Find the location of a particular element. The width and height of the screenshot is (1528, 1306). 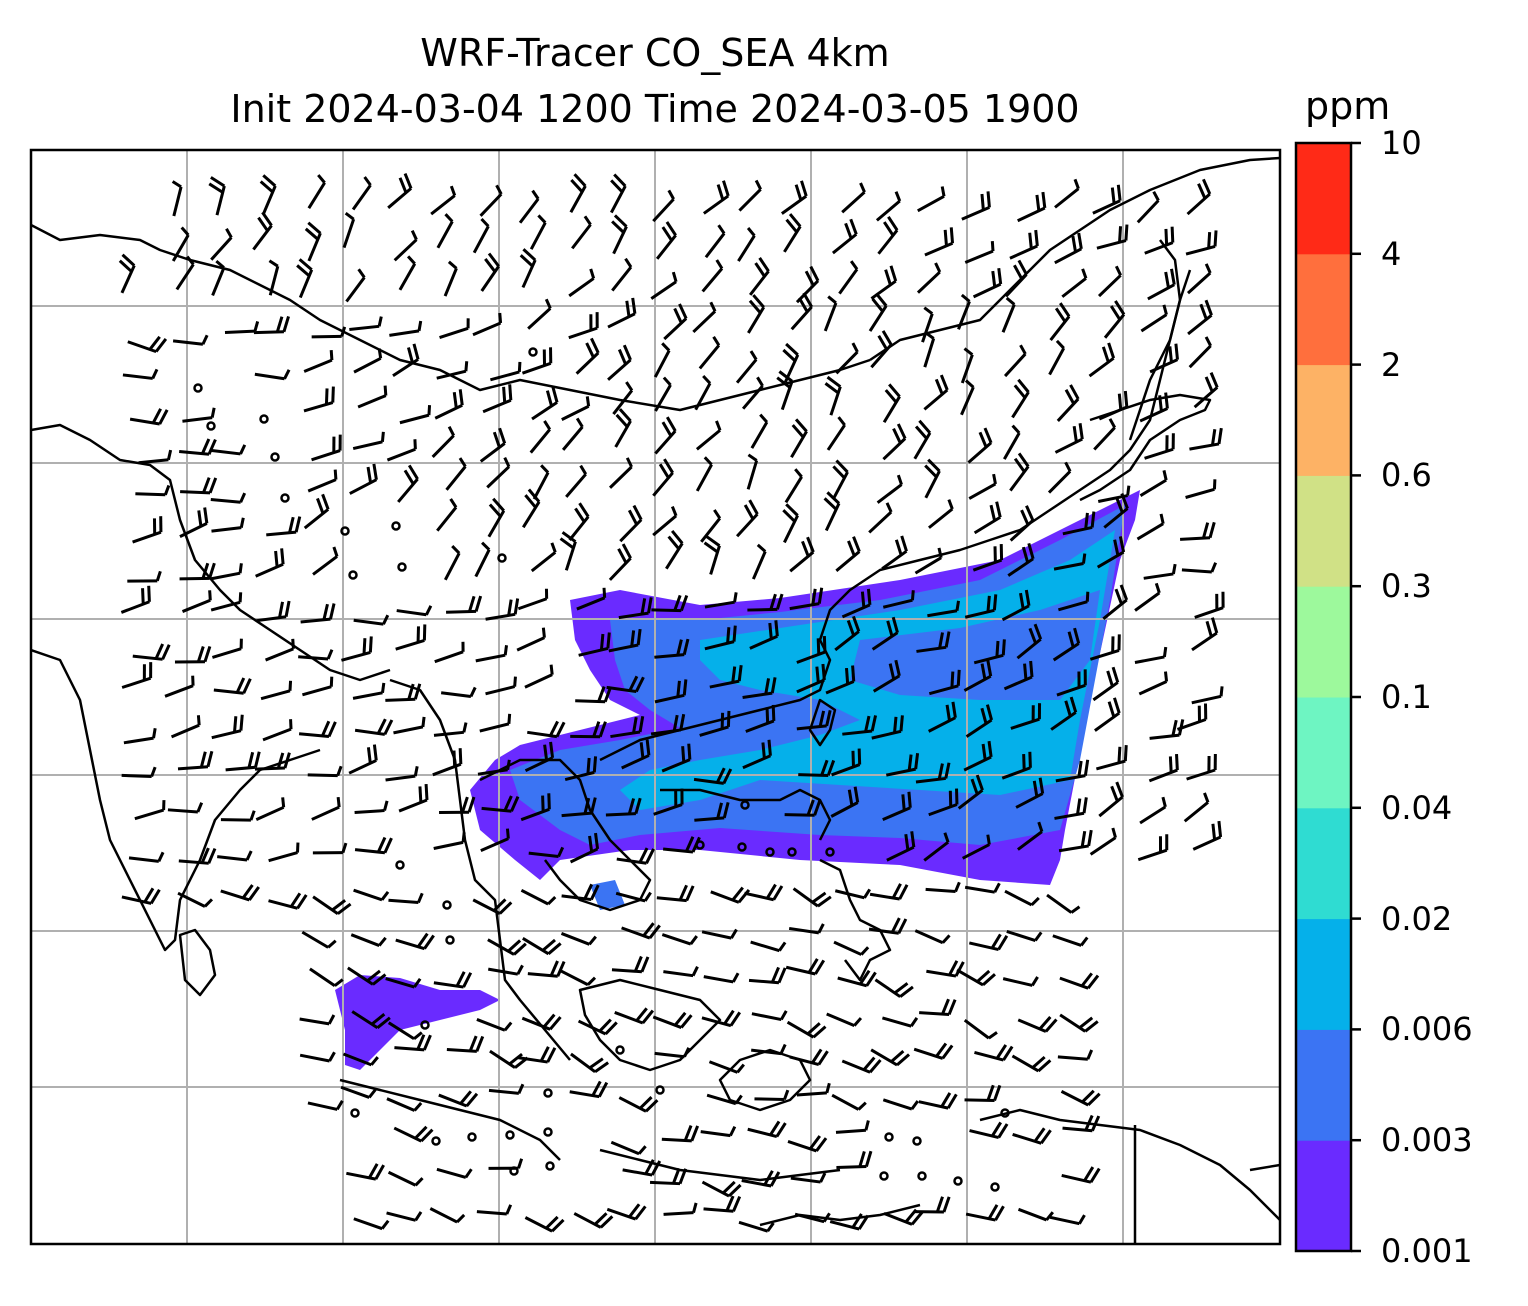

colorbar-tick-label: 0.003 is located at coordinates (1427, 1140).